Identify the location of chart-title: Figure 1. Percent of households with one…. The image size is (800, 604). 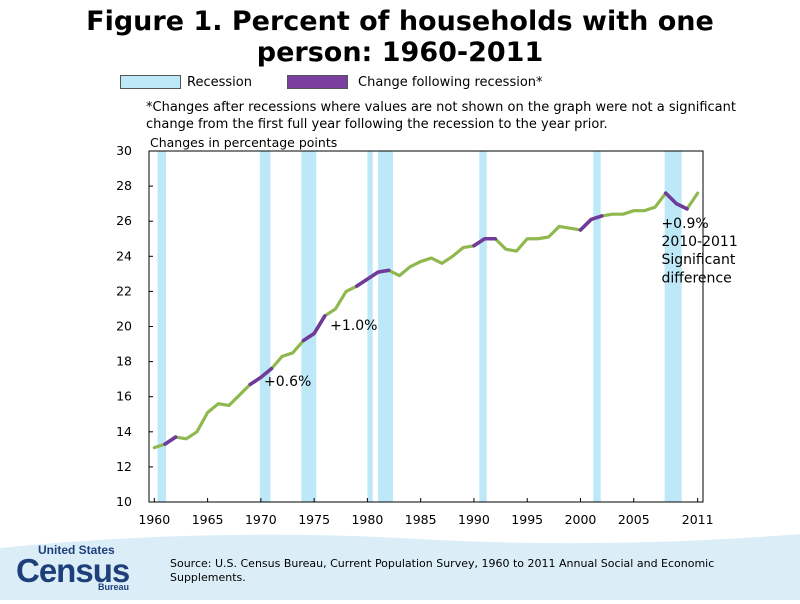
(400, 37).